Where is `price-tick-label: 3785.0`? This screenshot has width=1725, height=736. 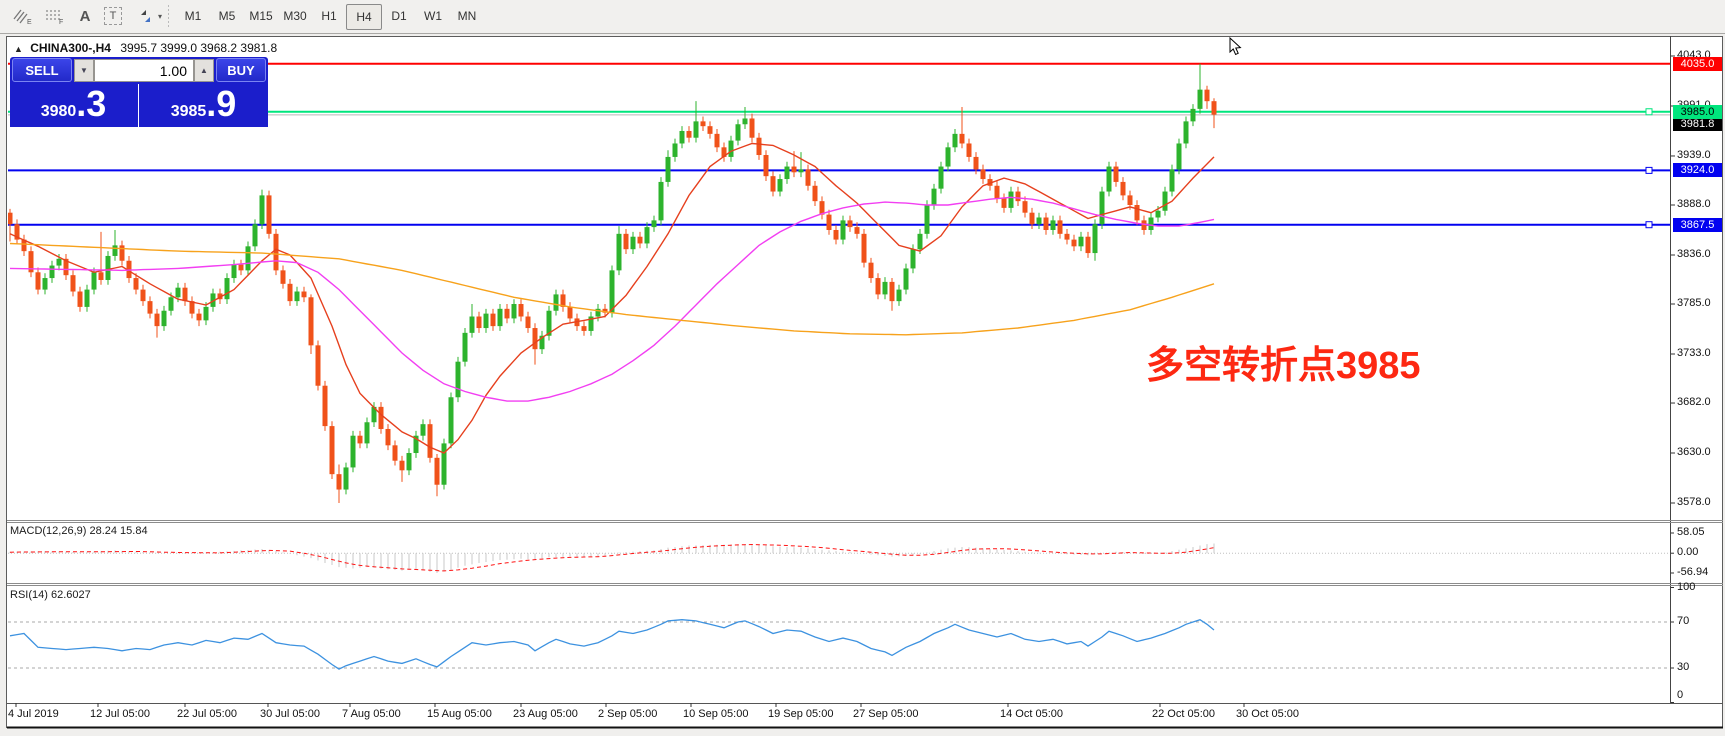
price-tick-label: 3785.0 is located at coordinates (1694, 303).